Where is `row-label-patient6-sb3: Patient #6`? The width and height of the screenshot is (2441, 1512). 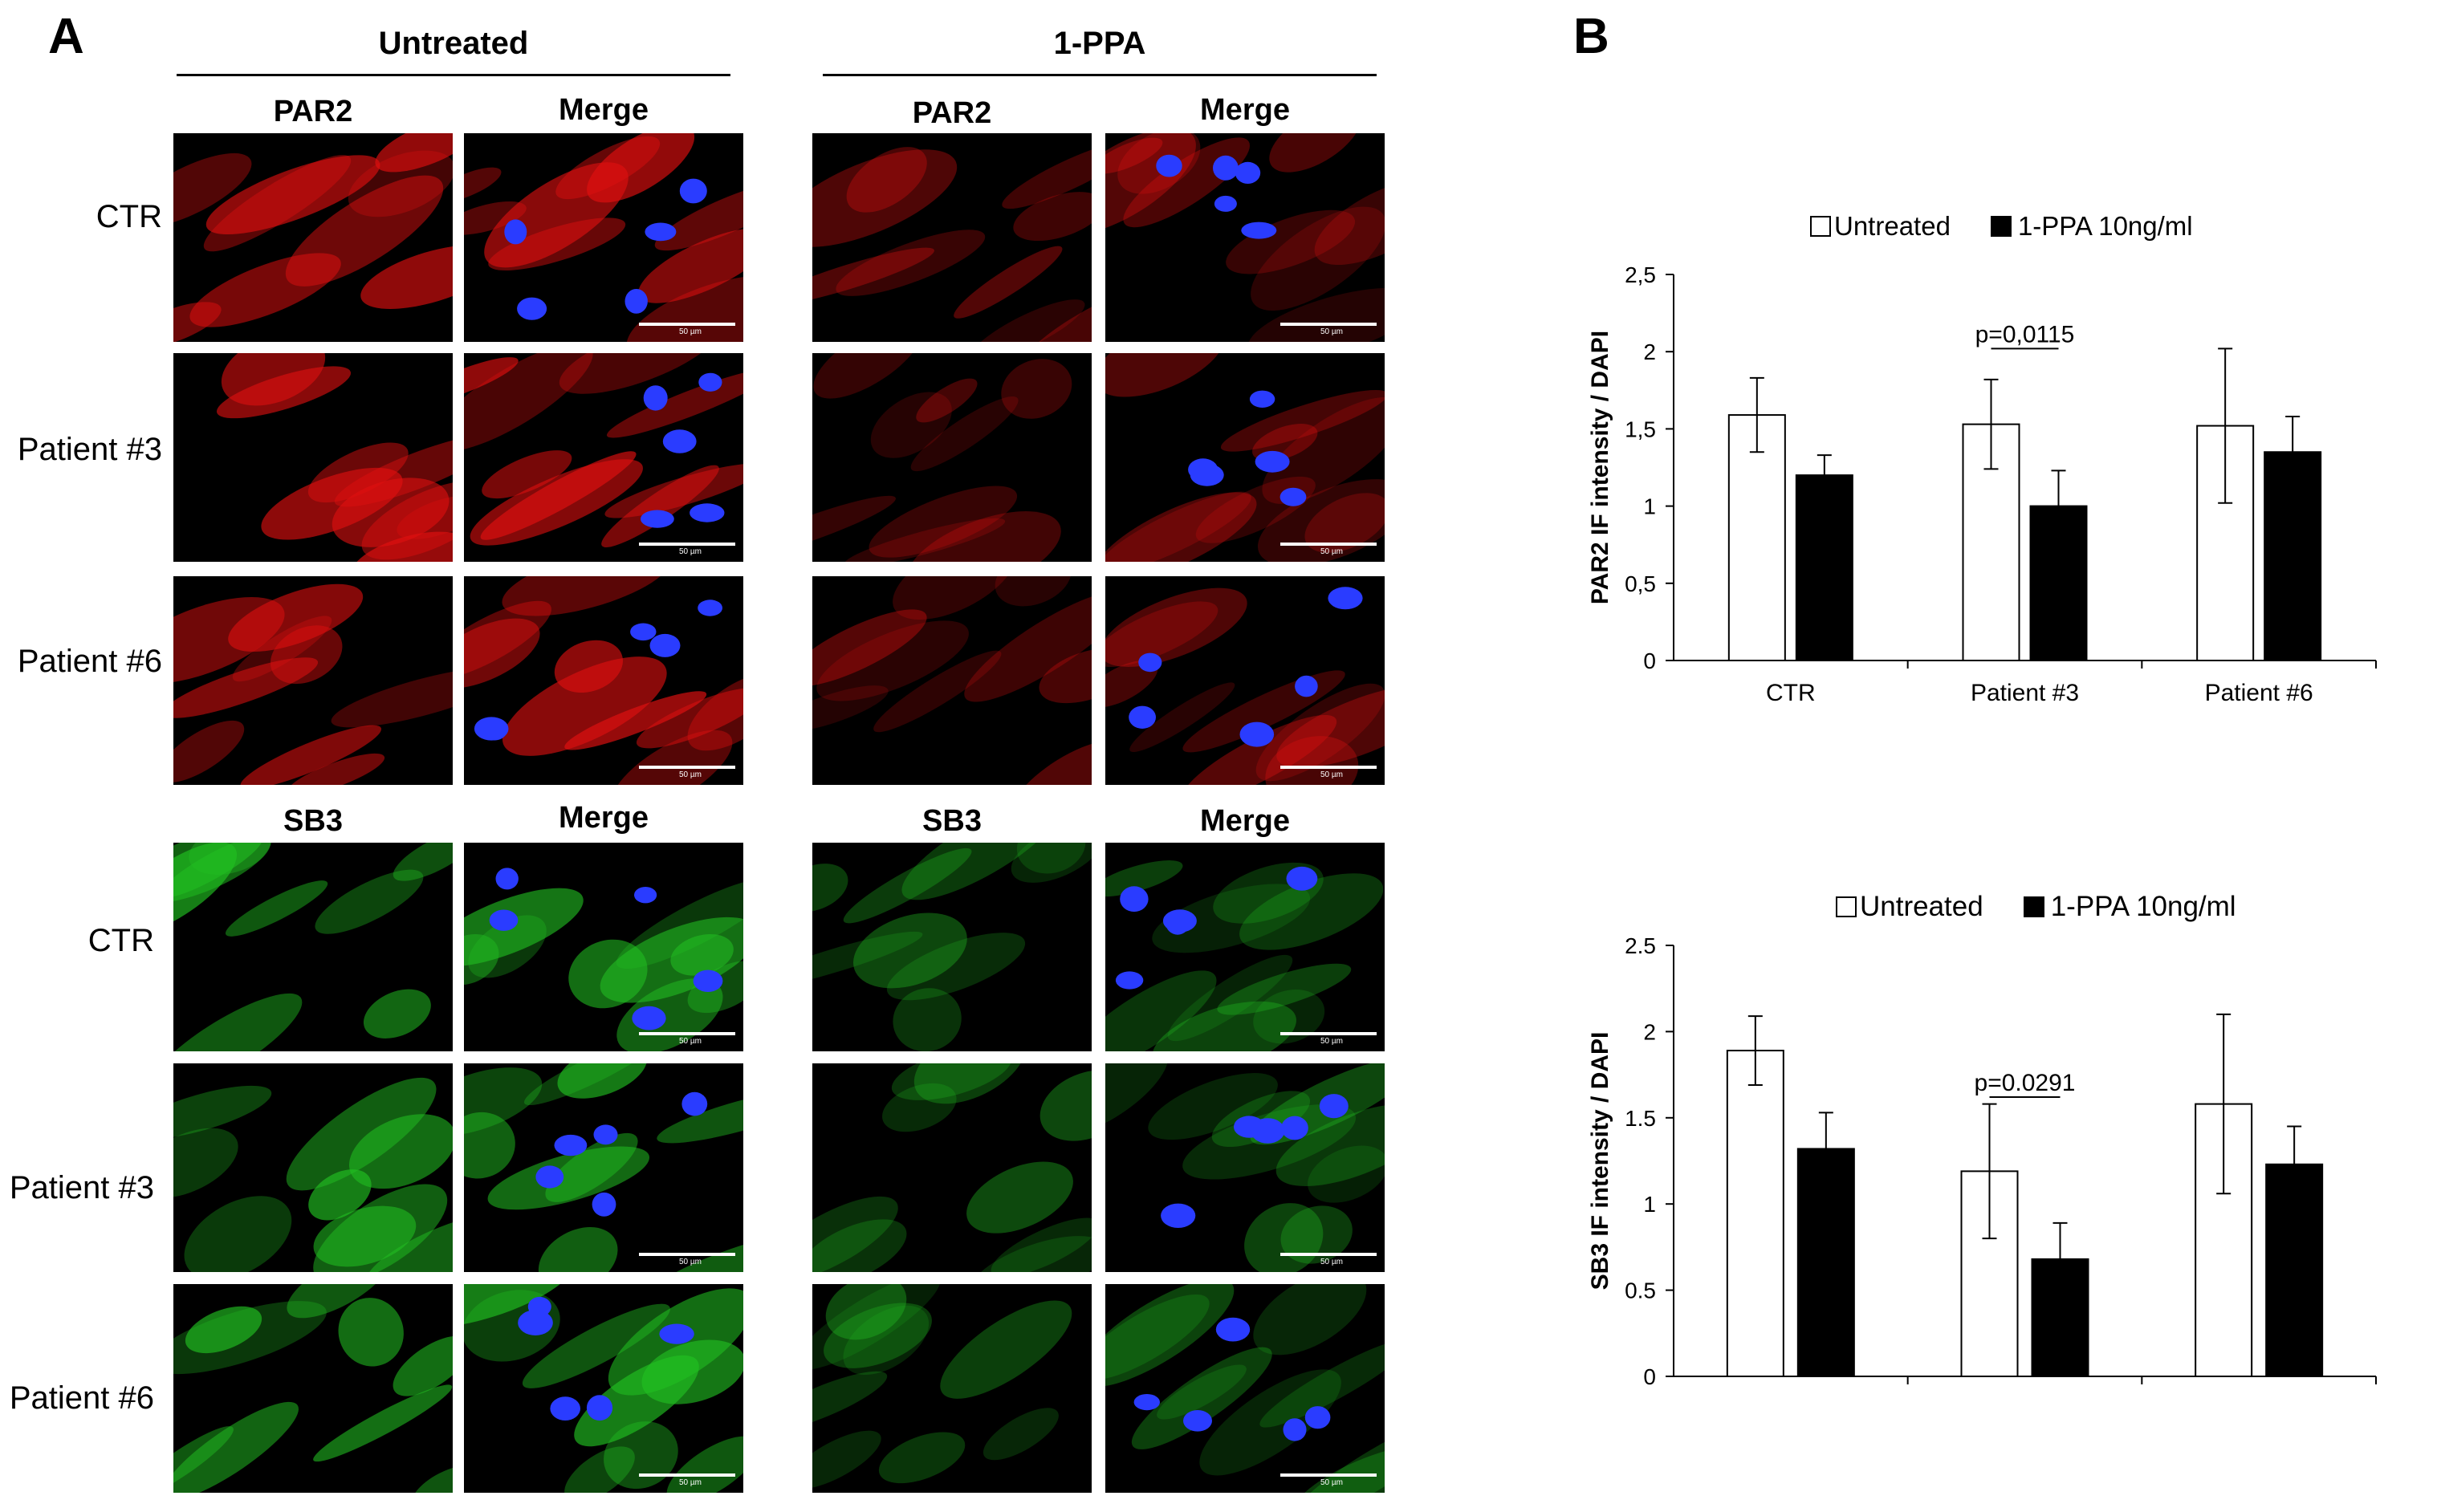
row-label-patient6-sb3: Patient #6 is located at coordinates (82, 1398).